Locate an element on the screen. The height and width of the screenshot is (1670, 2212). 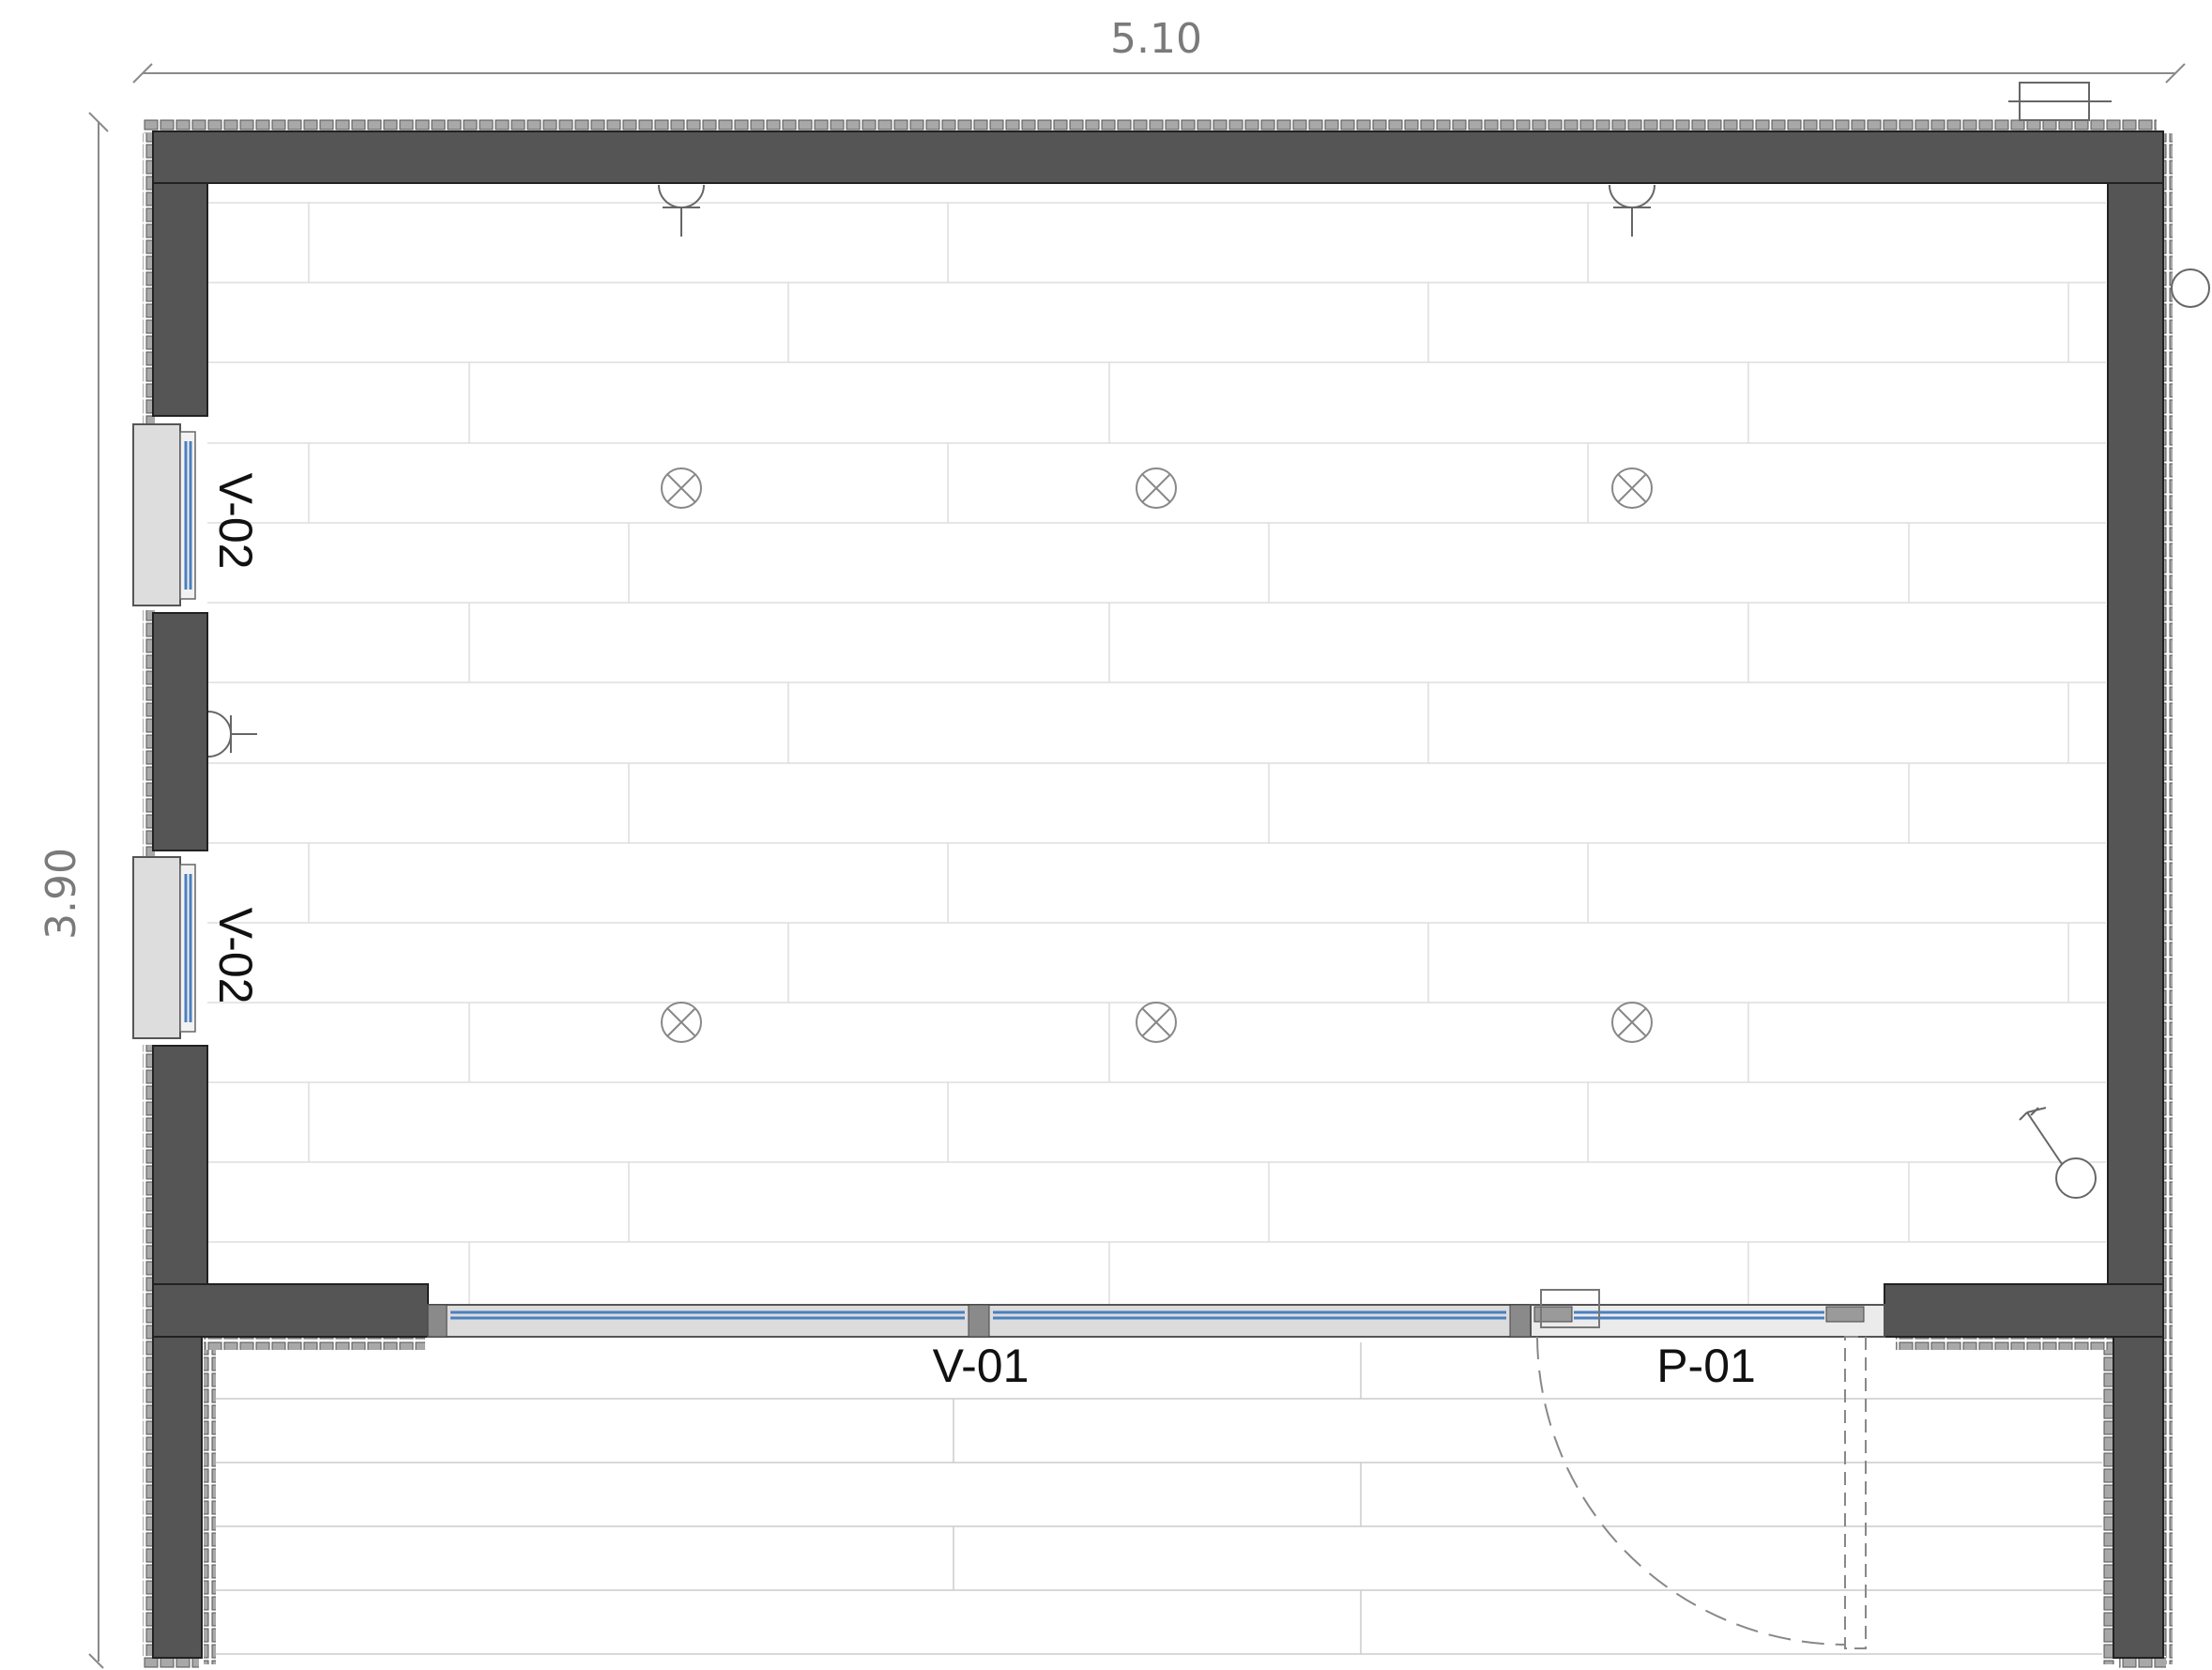
window-v02-upper is located at coordinates (164, 514).